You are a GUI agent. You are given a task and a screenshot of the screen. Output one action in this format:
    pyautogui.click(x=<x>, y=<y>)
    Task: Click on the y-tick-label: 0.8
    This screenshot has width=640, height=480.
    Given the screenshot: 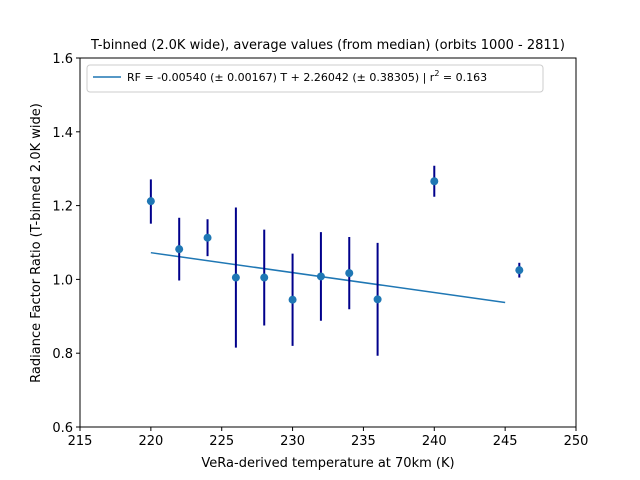 What is the action you would take?
    pyautogui.click(x=62, y=354)
    